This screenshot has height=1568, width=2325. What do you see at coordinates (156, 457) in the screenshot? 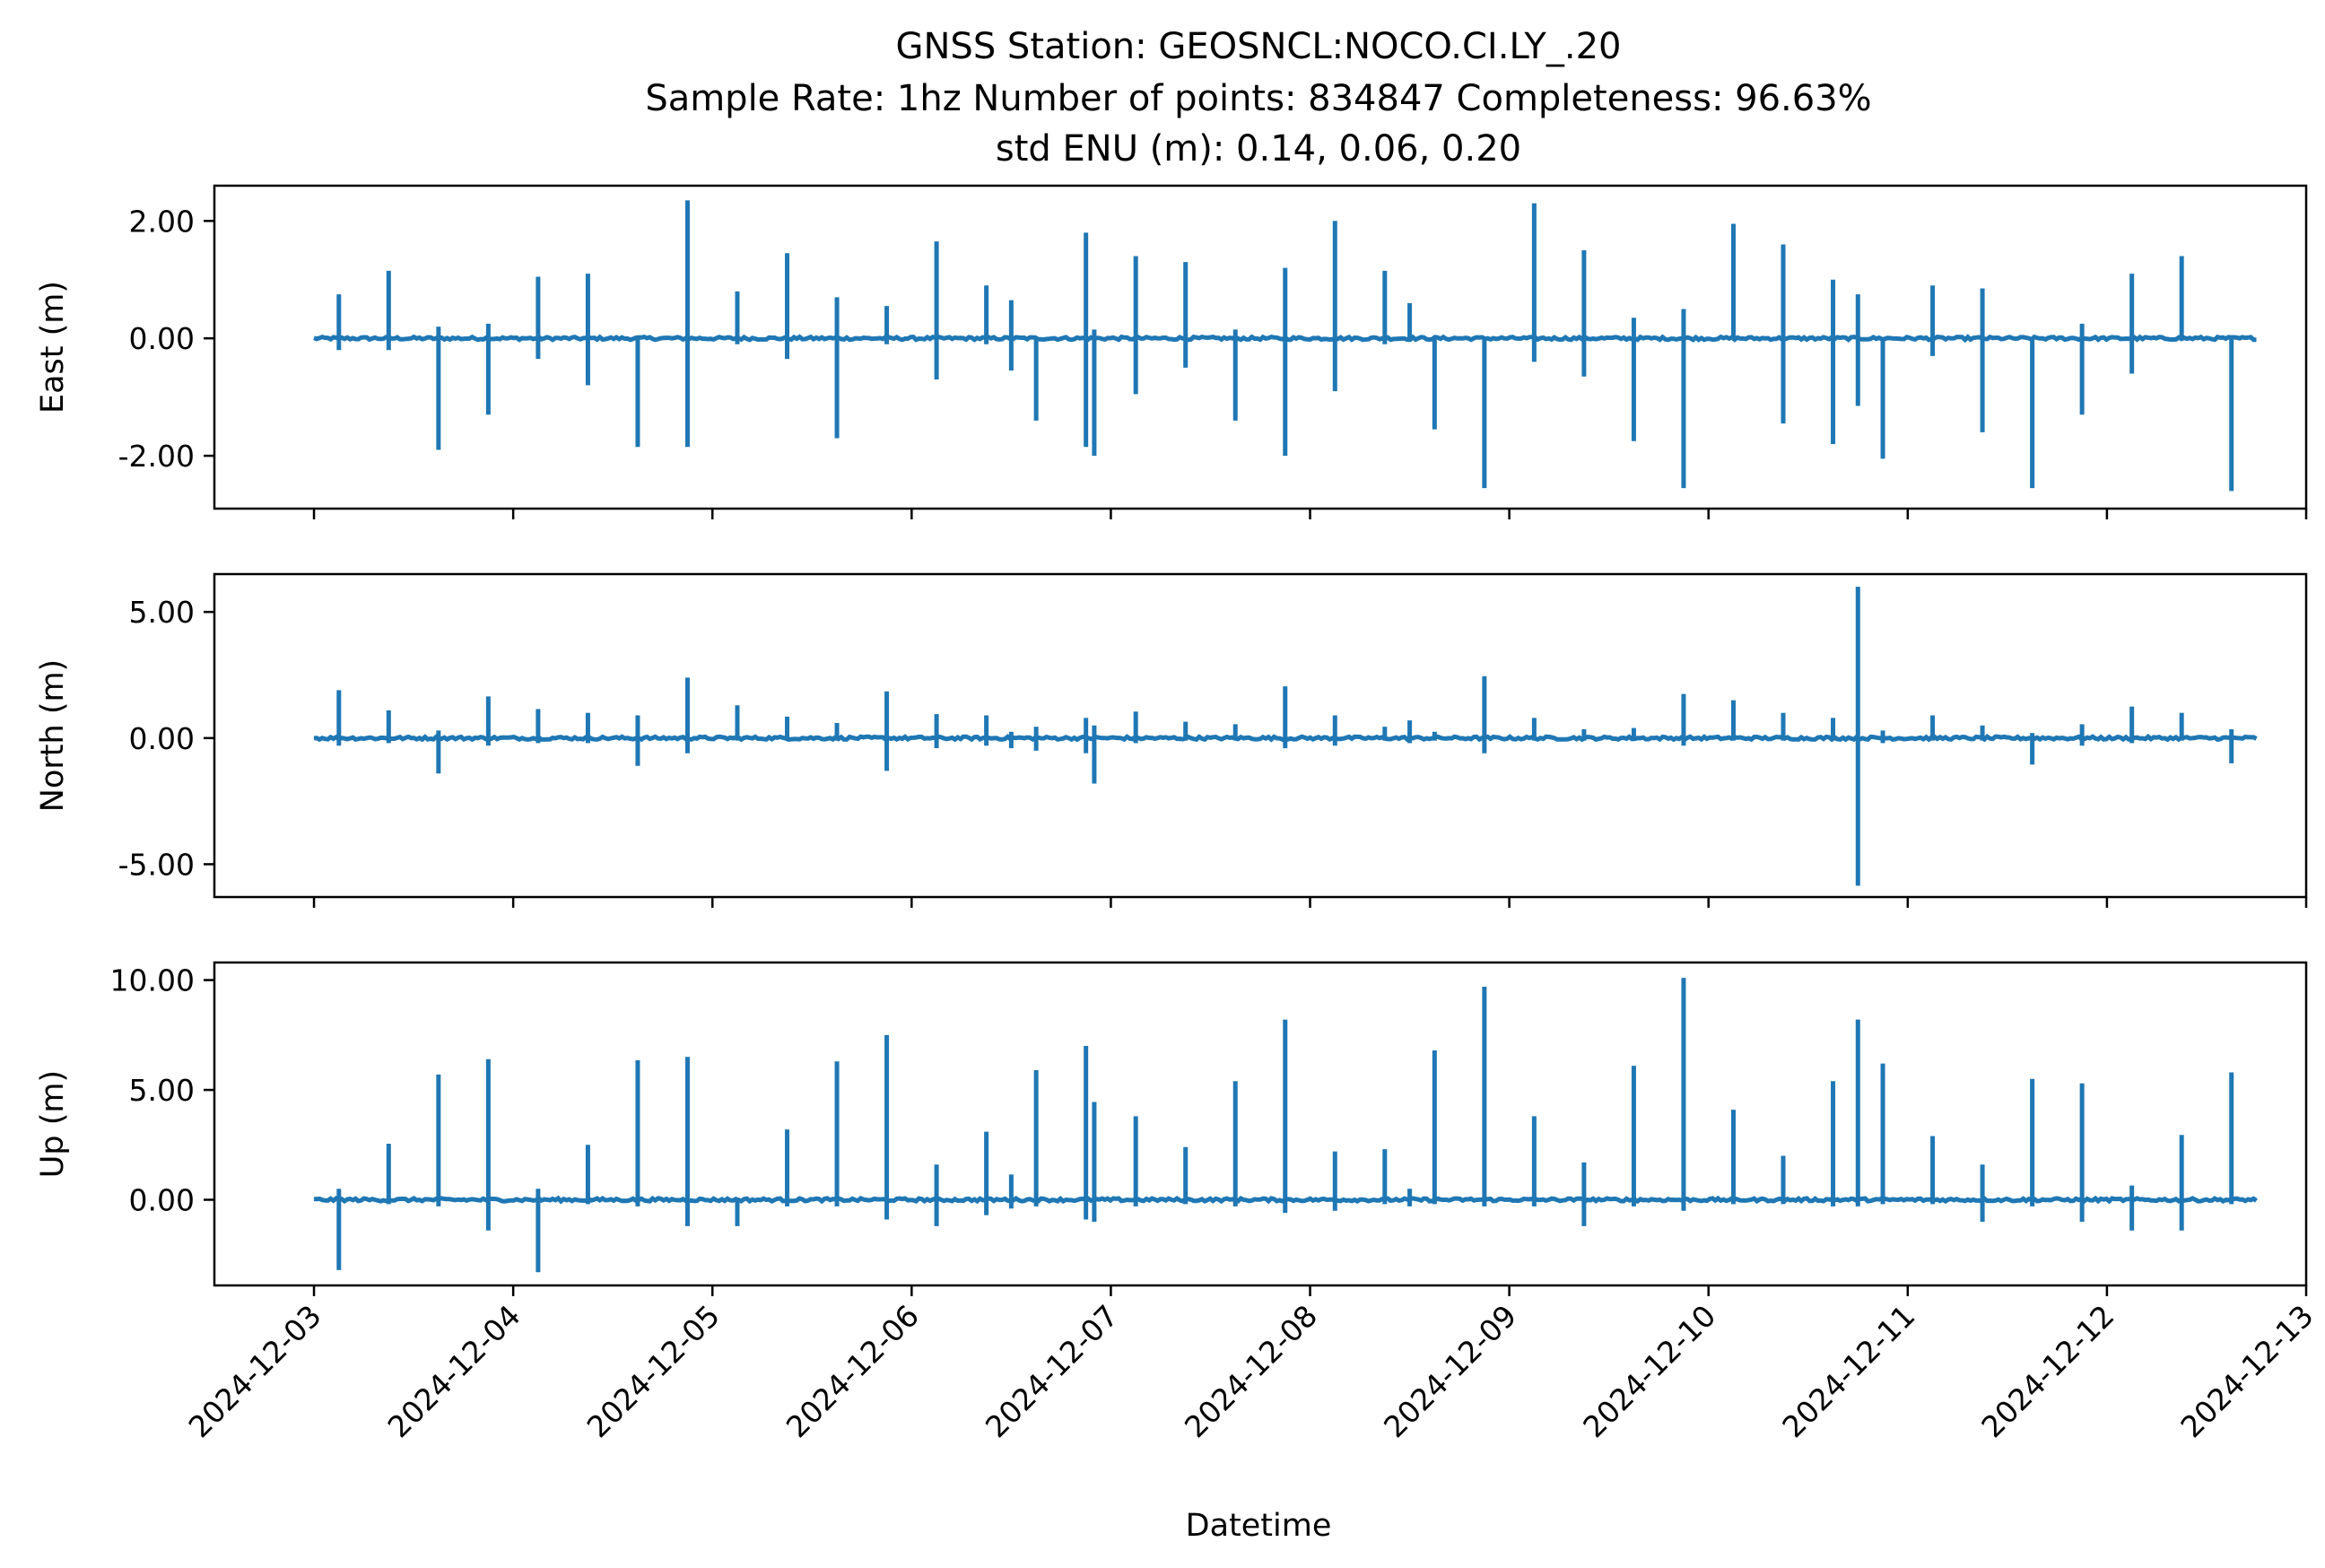
I see `y-tick-label-panel-1-3: -2.00` at bounding box center [156, 457].